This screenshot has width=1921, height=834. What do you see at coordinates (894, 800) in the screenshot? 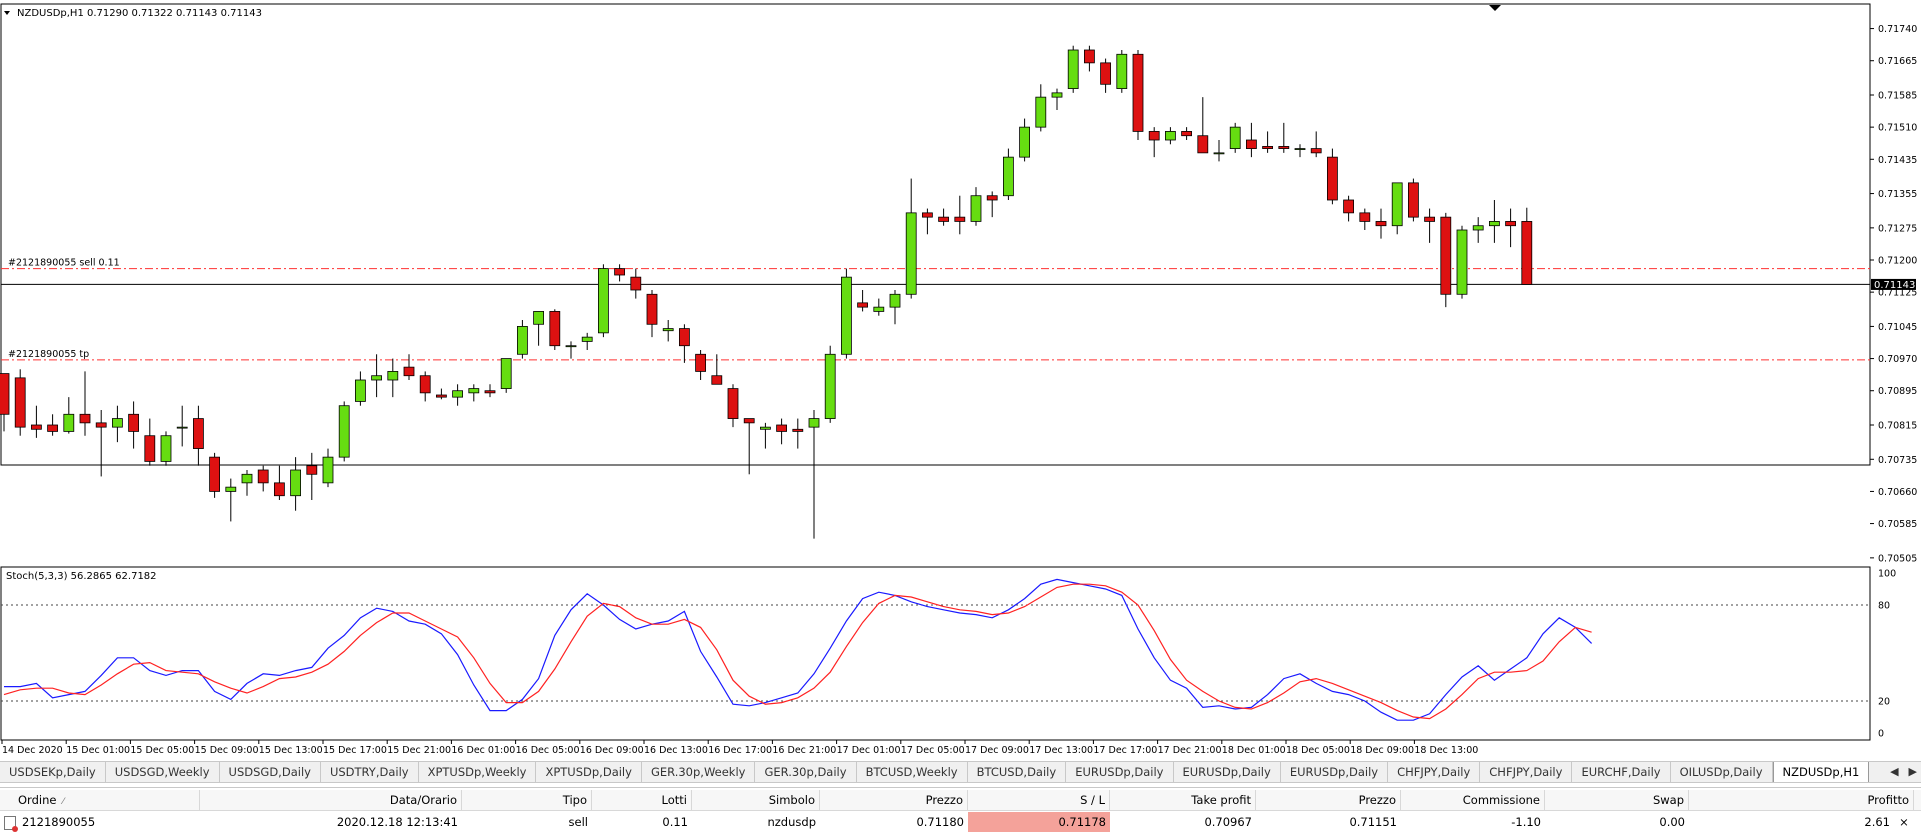
I see `column-header-price: Prezzo` at bounding box center [894, 800].